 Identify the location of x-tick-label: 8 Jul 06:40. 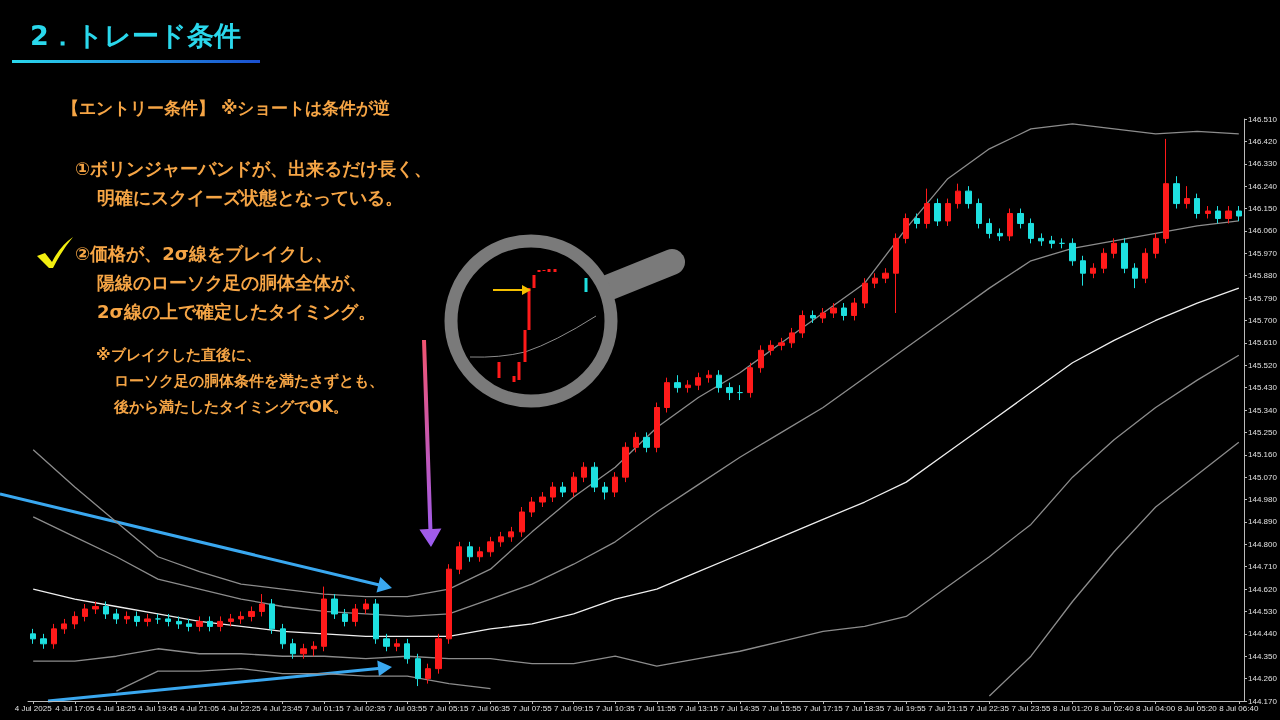
(1239, 708).